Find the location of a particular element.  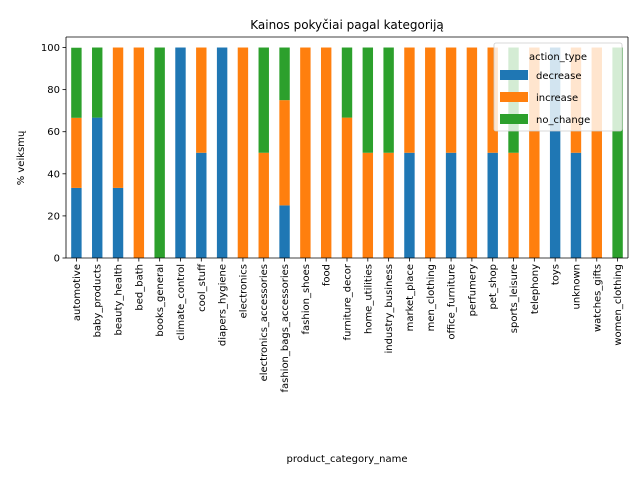

x-tick-label-electronics: electronics is located at coordinates (243, 291).